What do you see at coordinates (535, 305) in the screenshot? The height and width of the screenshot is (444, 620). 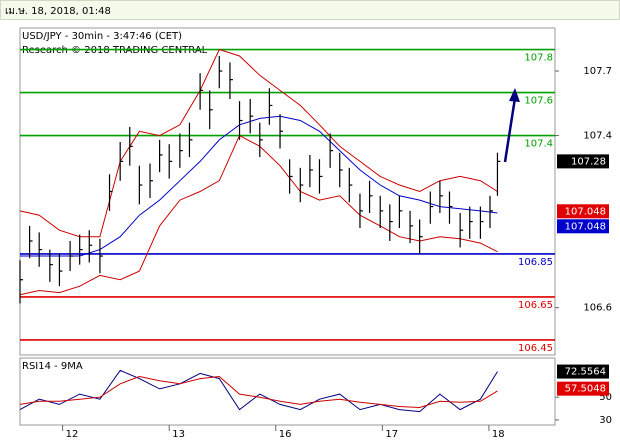 I see `level-label: 106.65` at bounding box center [535, 305].